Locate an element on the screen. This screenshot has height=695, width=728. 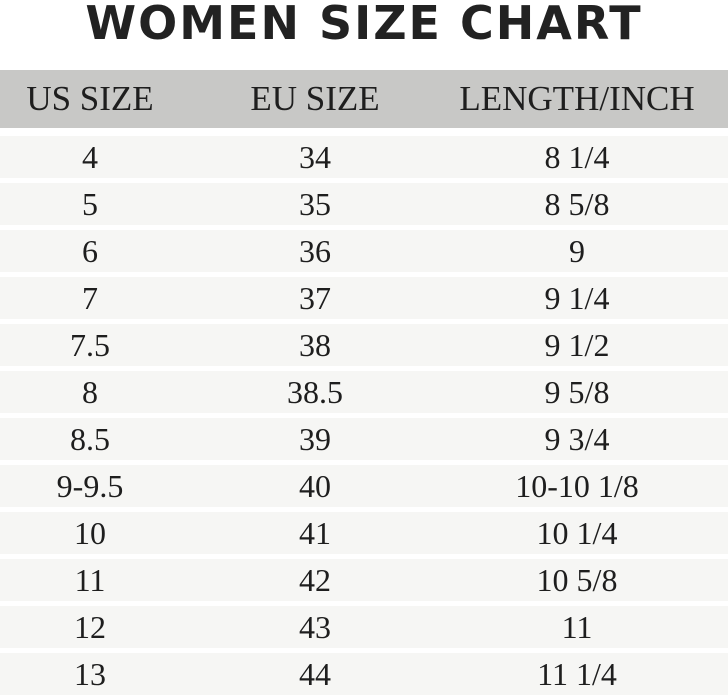
eu-size-cell: 37 is located at coordinates (315, 297).